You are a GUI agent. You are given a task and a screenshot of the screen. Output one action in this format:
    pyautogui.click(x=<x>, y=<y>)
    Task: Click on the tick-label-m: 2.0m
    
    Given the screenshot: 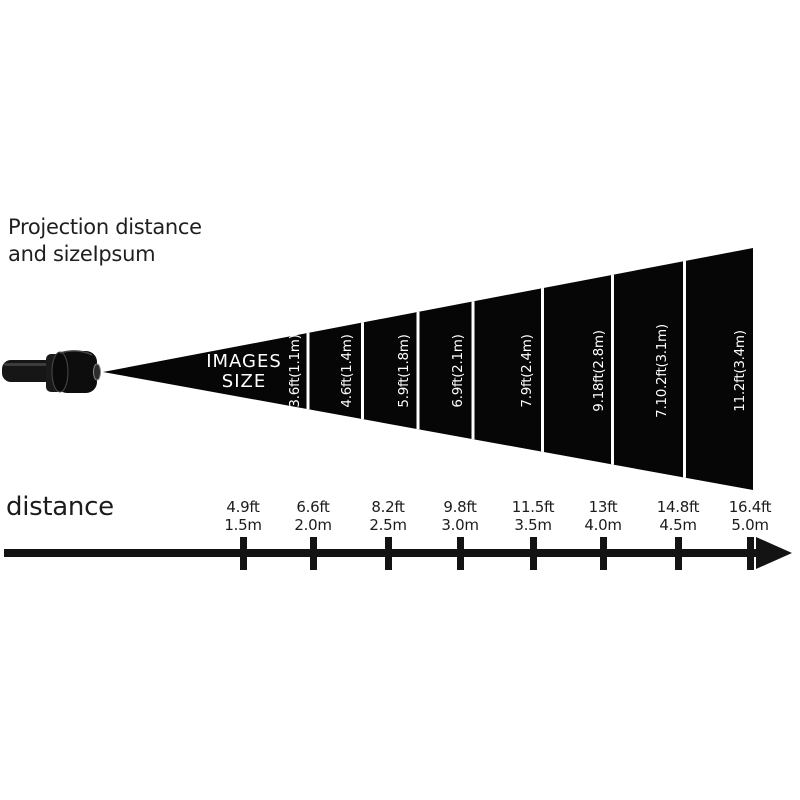 What is the action you would take?
    pyautogui.click(x=313, y=525)
    